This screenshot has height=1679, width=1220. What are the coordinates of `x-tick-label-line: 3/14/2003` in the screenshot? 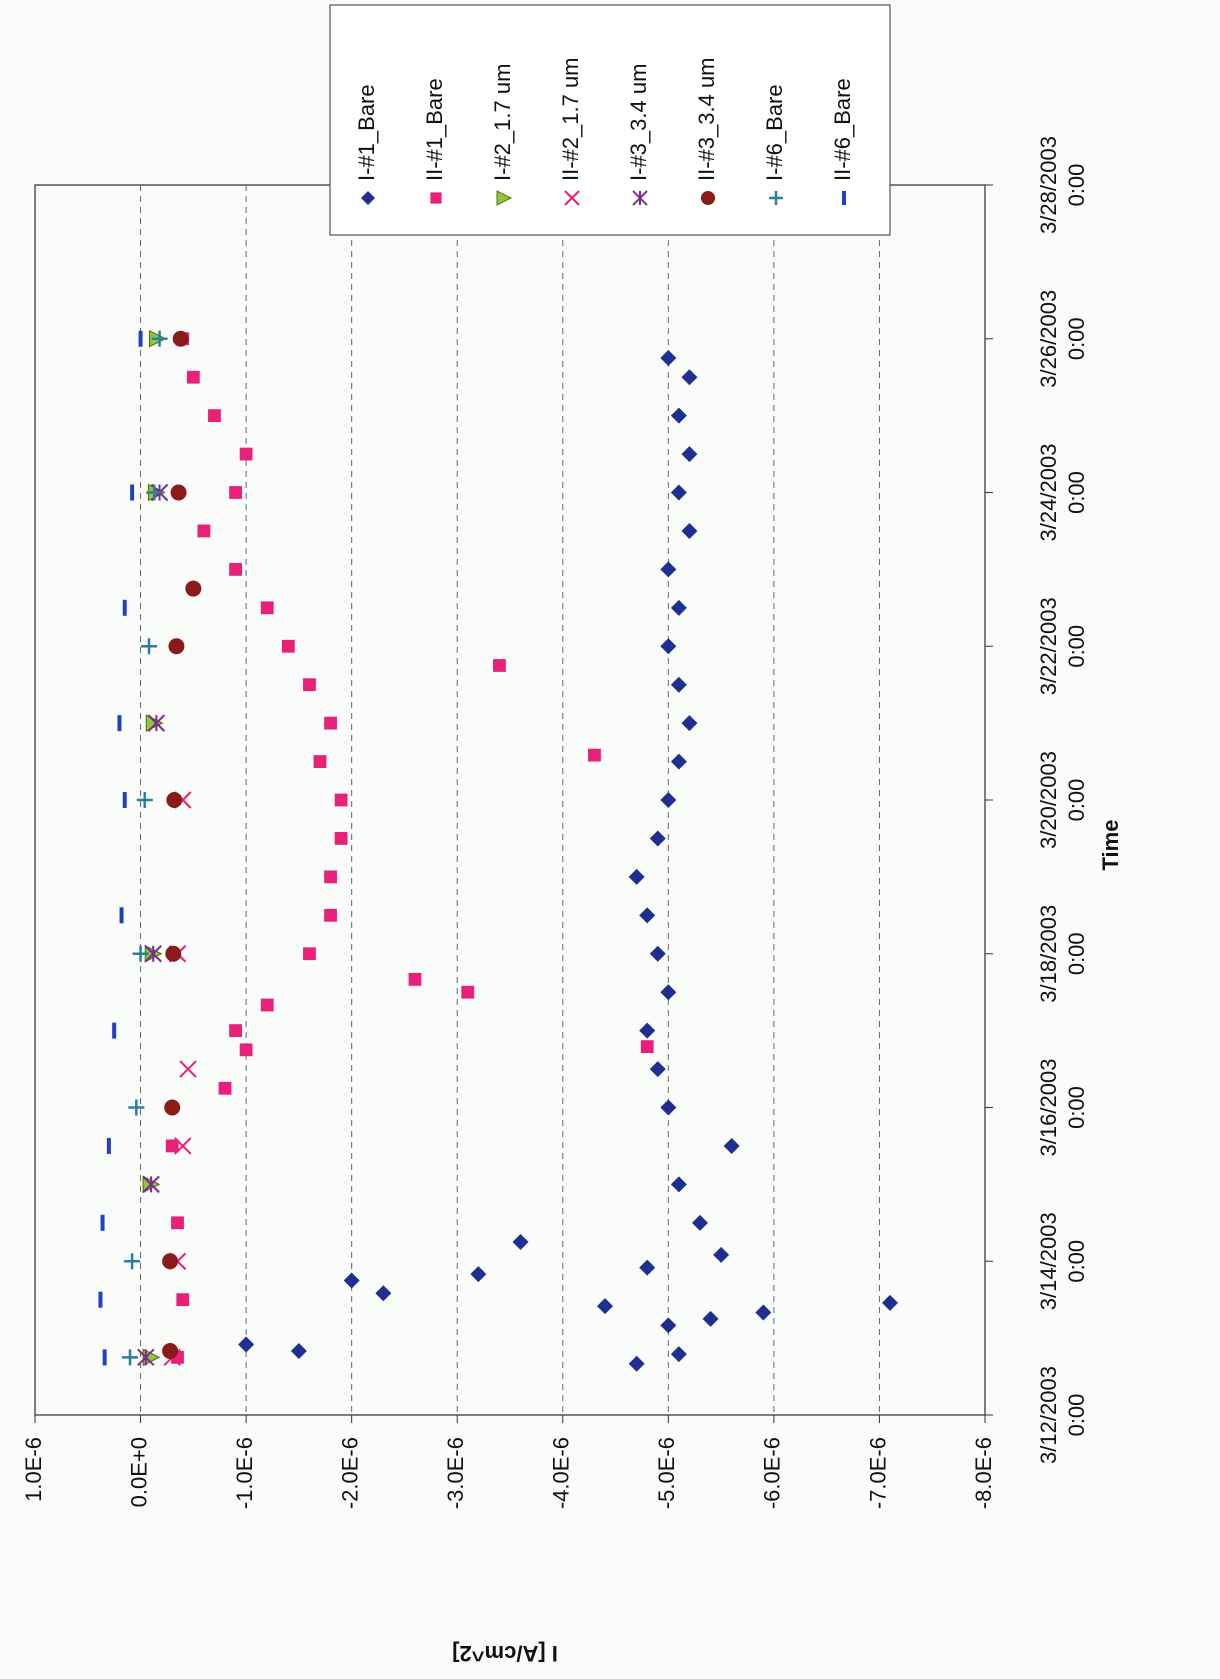 It's located at (1048, 1261).